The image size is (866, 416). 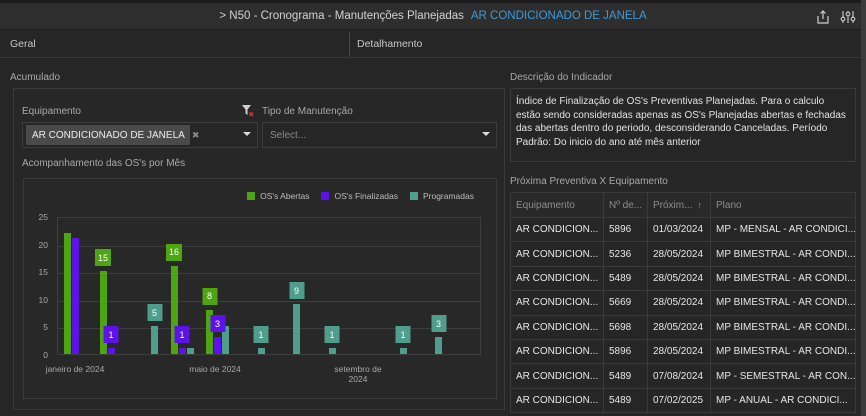 What do you see at coordinates (195, 134) in the screenshot?
I see `remove-tag-icon: ✖` at bounding box center [195, 134].